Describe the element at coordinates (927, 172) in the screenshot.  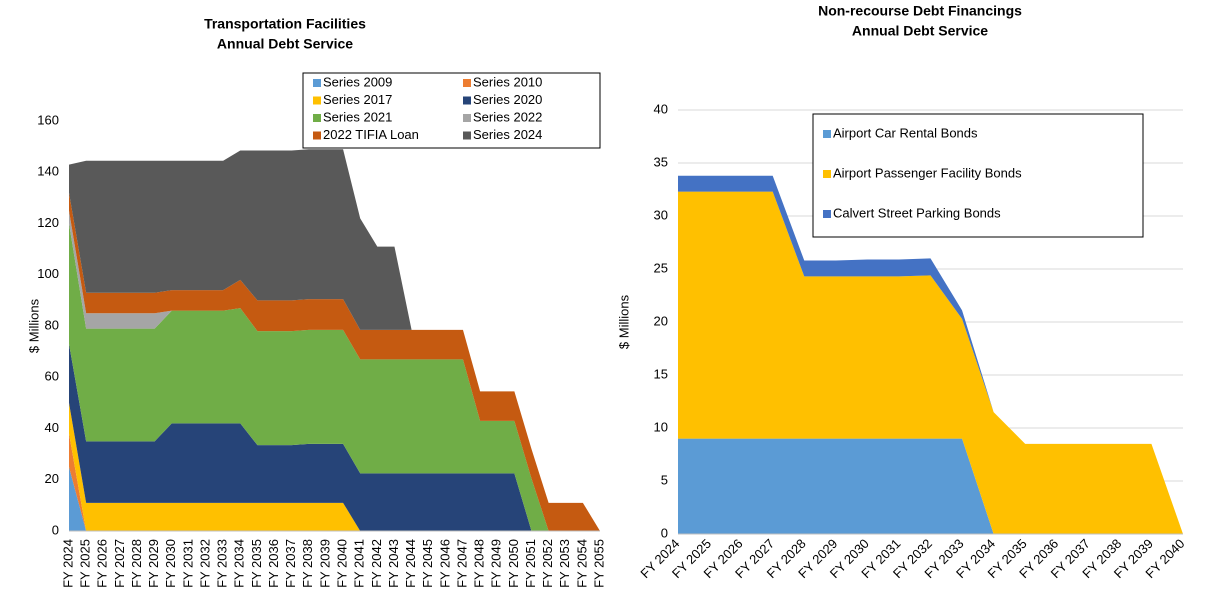
I see `legend-label: Airport Passenger Facility Bonds` at that location.